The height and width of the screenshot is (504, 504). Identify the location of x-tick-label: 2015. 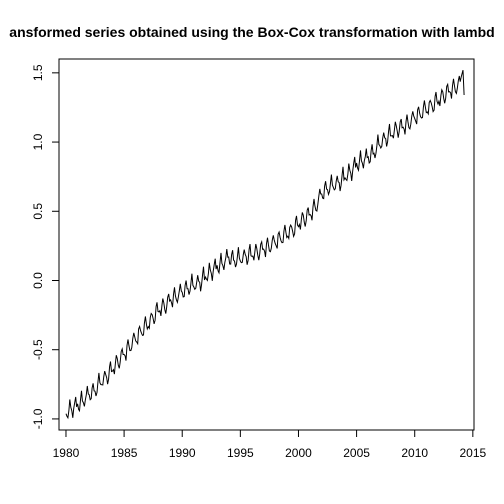
(472, 453).